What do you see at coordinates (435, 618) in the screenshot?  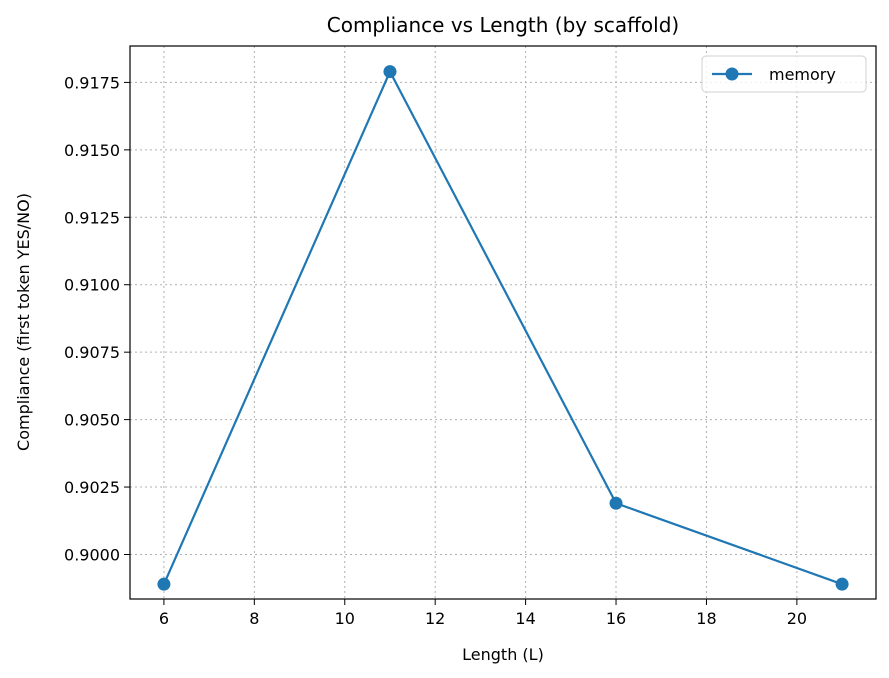 I see `x-tick-label: 12` at bounding box center [435, 618].